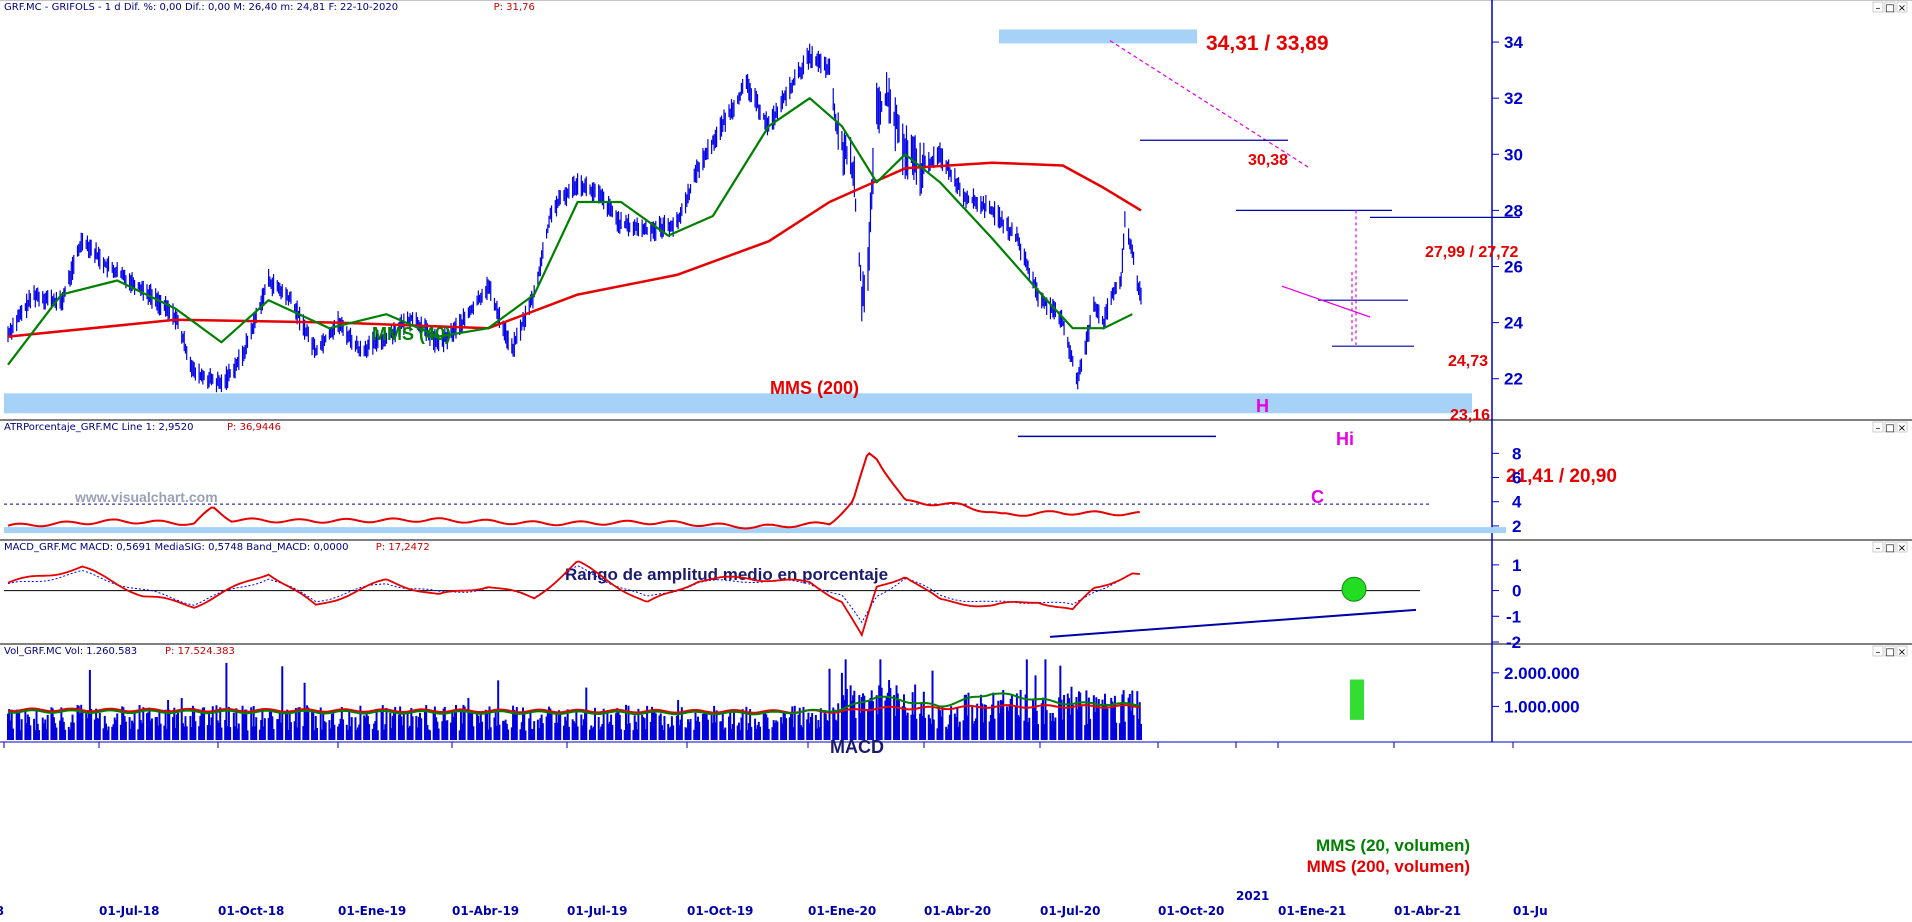 This screenshot has height=922, width=1912. I want to click on atr-description: Rango de amplitud medio en porcentaje, so click(726, 574).